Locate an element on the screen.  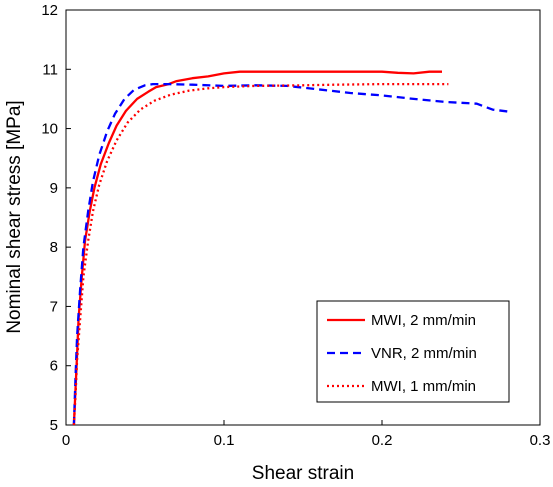
y-tick-label: 7 is located at coordinates (54, 306).